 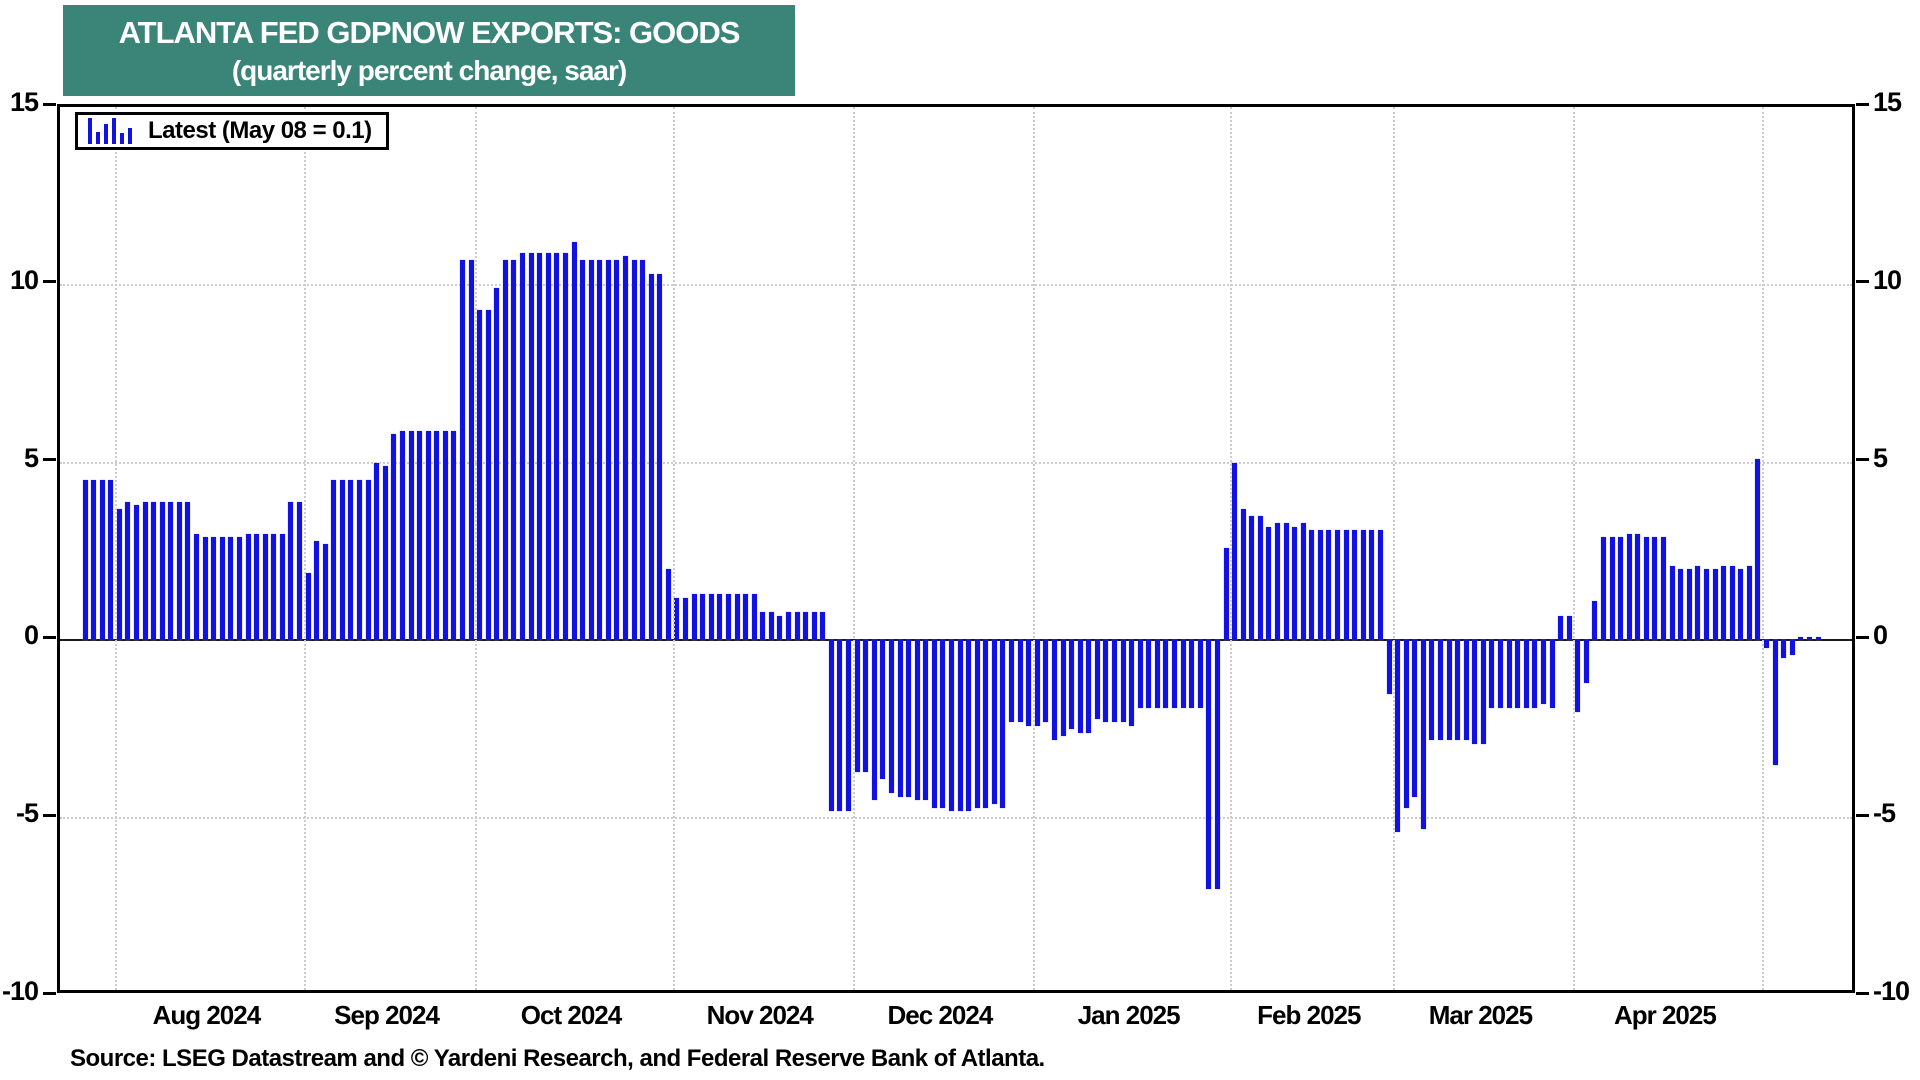 I want to click on y-axis-label-right: 10, so click(x=1887, y=279).